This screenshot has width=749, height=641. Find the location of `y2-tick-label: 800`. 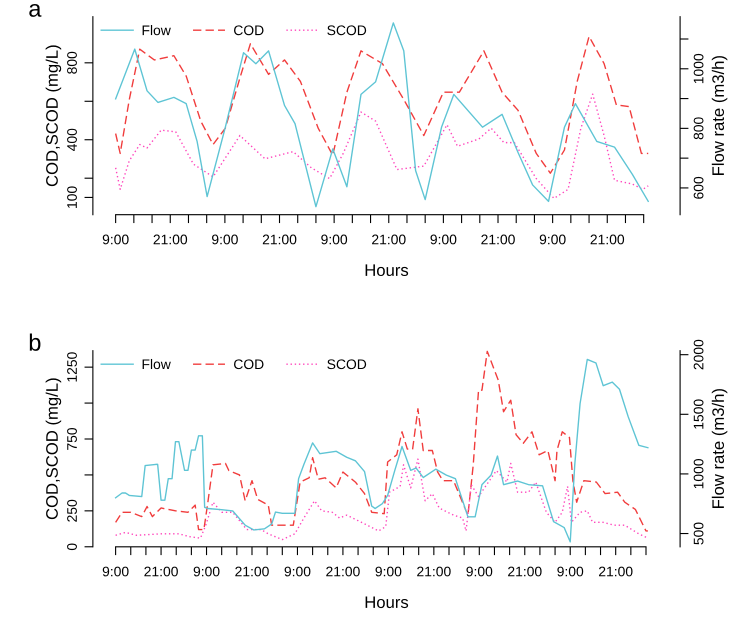

y2-tick-label: 800 is located at coordinates (699, 128).